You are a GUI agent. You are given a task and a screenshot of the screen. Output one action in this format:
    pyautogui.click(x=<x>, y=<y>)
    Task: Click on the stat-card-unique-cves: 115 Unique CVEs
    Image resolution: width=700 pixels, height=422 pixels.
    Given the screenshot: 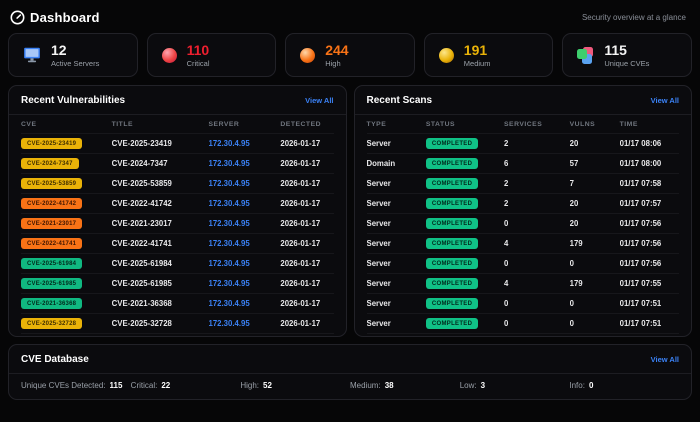 What is the action you would take?
    pyautogui.click(x=627, y=55)
    